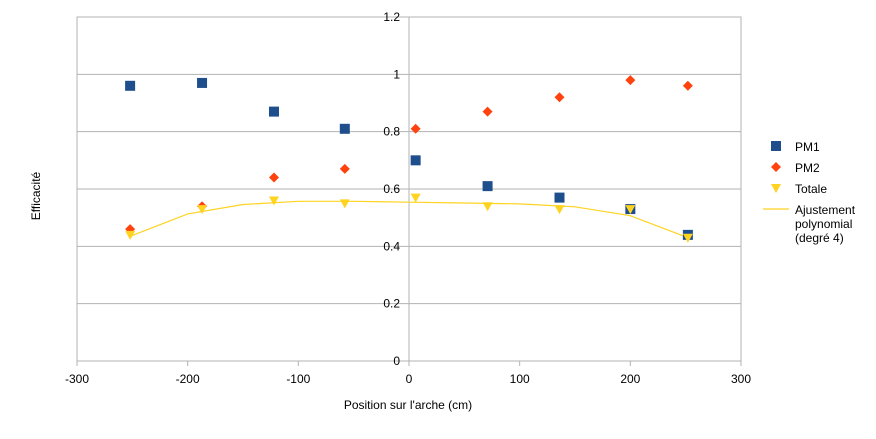 The width and height of the screenshot is (876, 439). Describe the element at coordinates (77, 379) in the screenshot. I see `x-tick-label: -300` at that location.